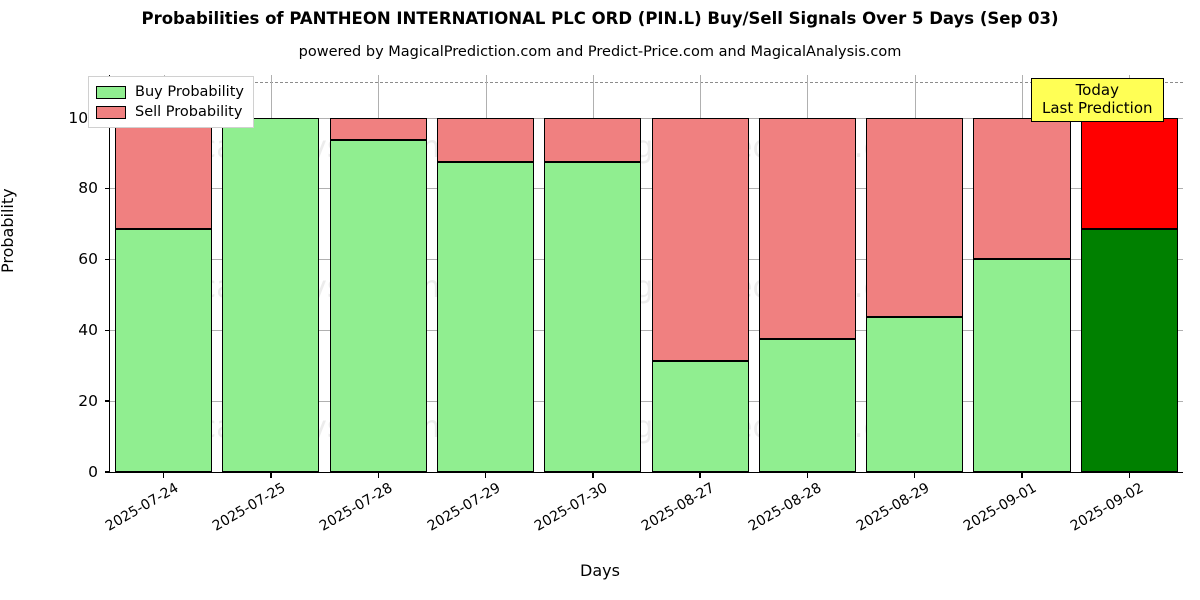  I want to click on reference-line-dashed, so click(646, 83).